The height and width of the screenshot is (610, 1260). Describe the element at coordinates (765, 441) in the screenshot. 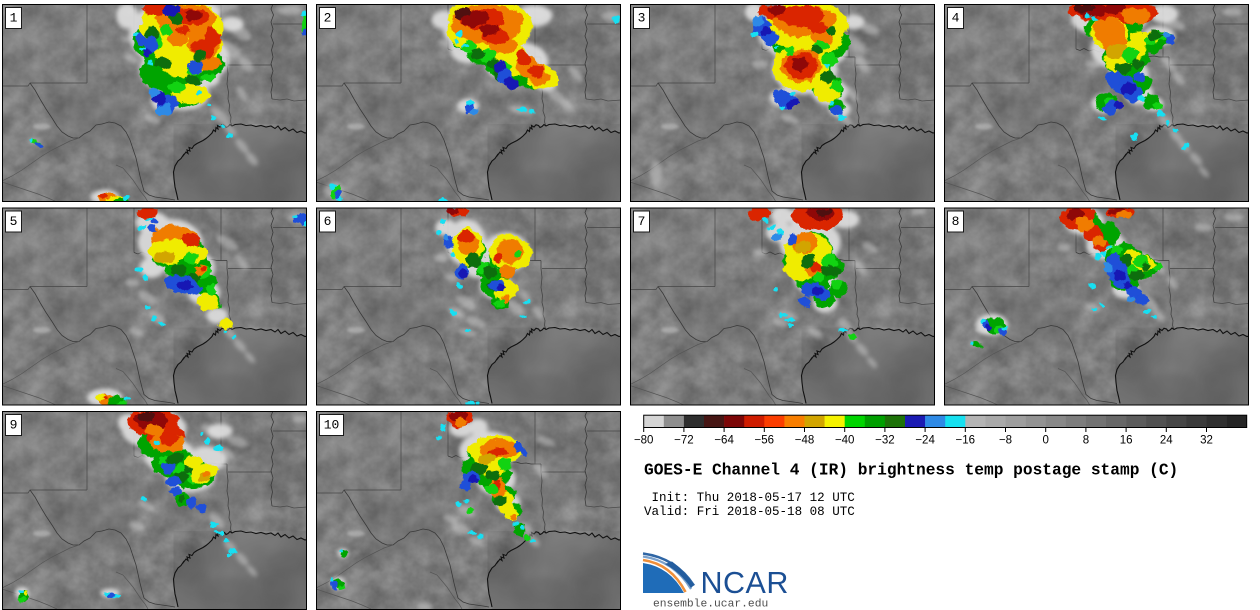

I see `svg-text: −56` at that location.